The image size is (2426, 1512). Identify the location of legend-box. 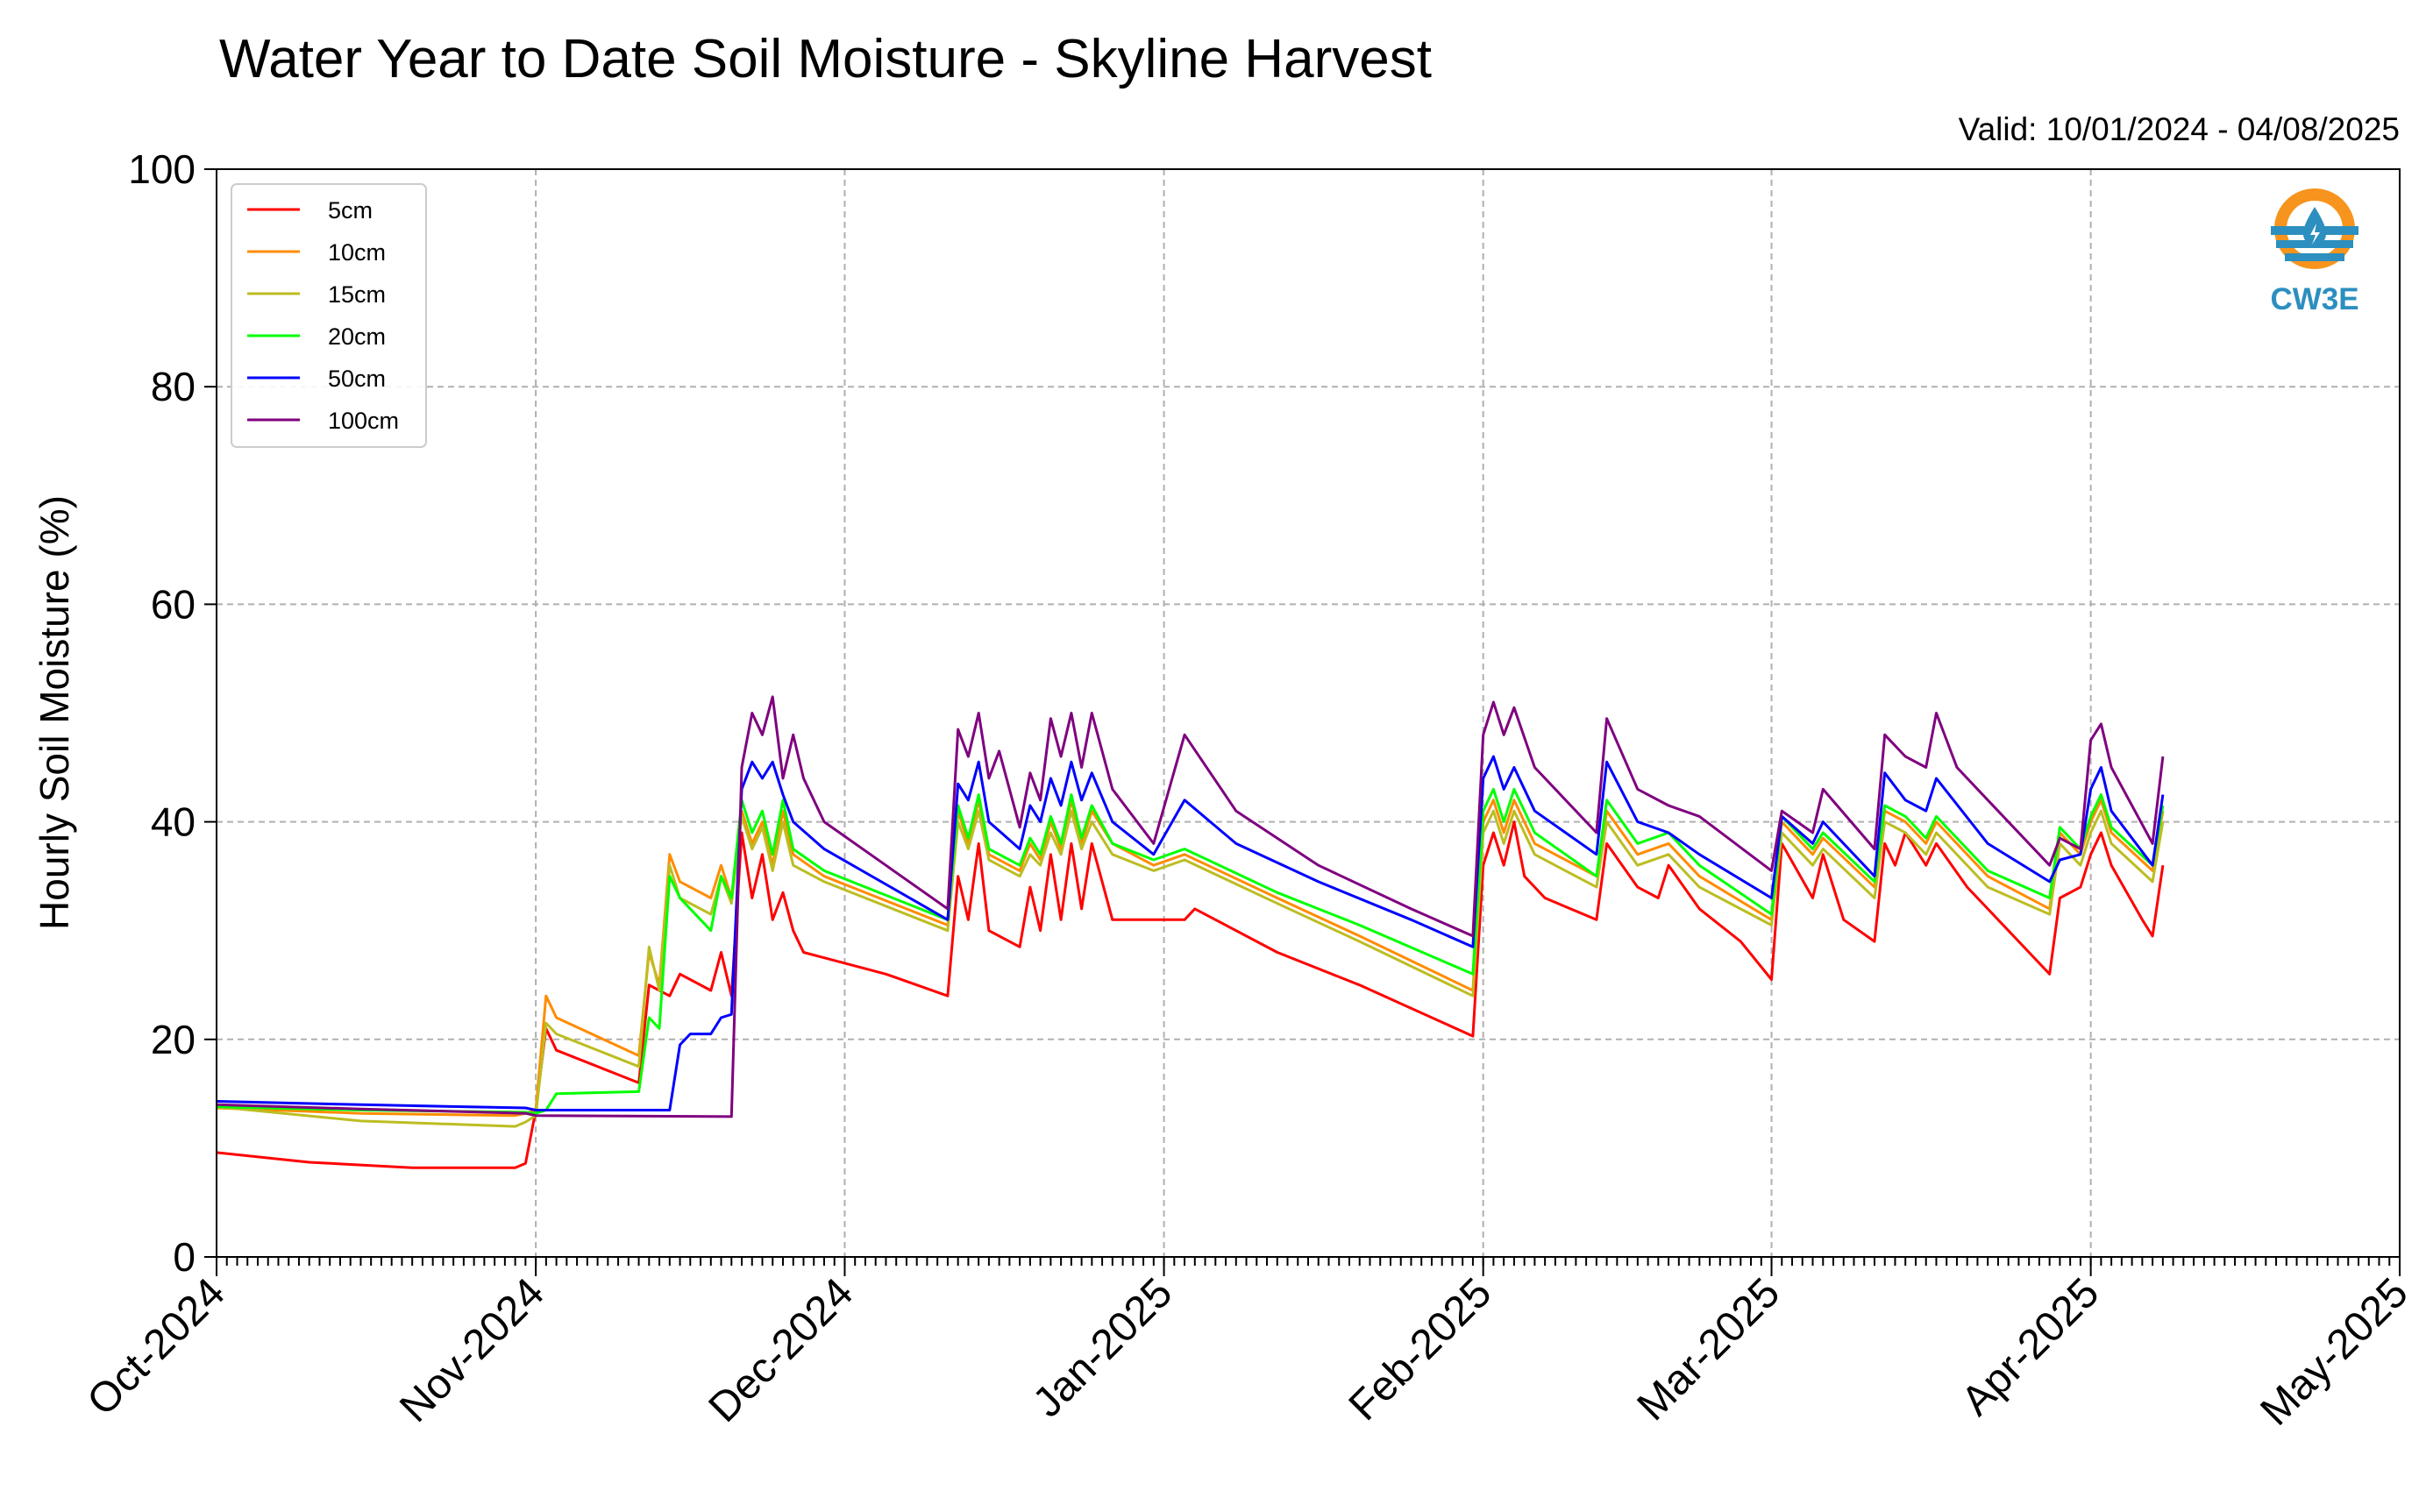
(329, 315).